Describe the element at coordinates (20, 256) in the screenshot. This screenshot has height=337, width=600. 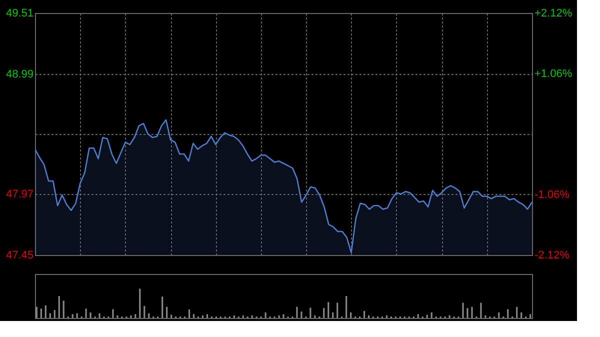
I see `y-tick-label: 47.45` at that location.